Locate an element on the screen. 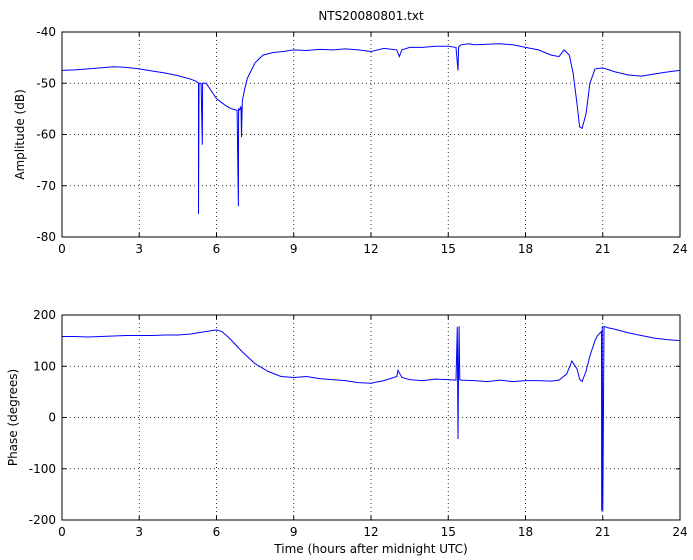 The width and height of the screenshot is (693, 560). amplitude-x-tick-label: 3 is located at coordinates (139, 249).